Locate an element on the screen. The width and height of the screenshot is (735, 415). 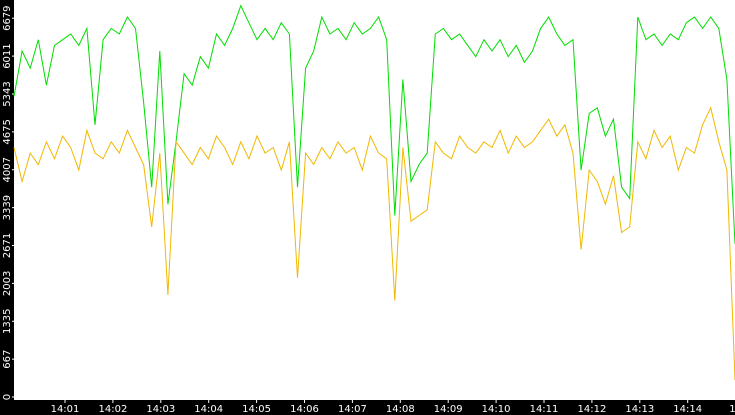
x-tick-label: 14:05 is located at coordinates (256, 409).